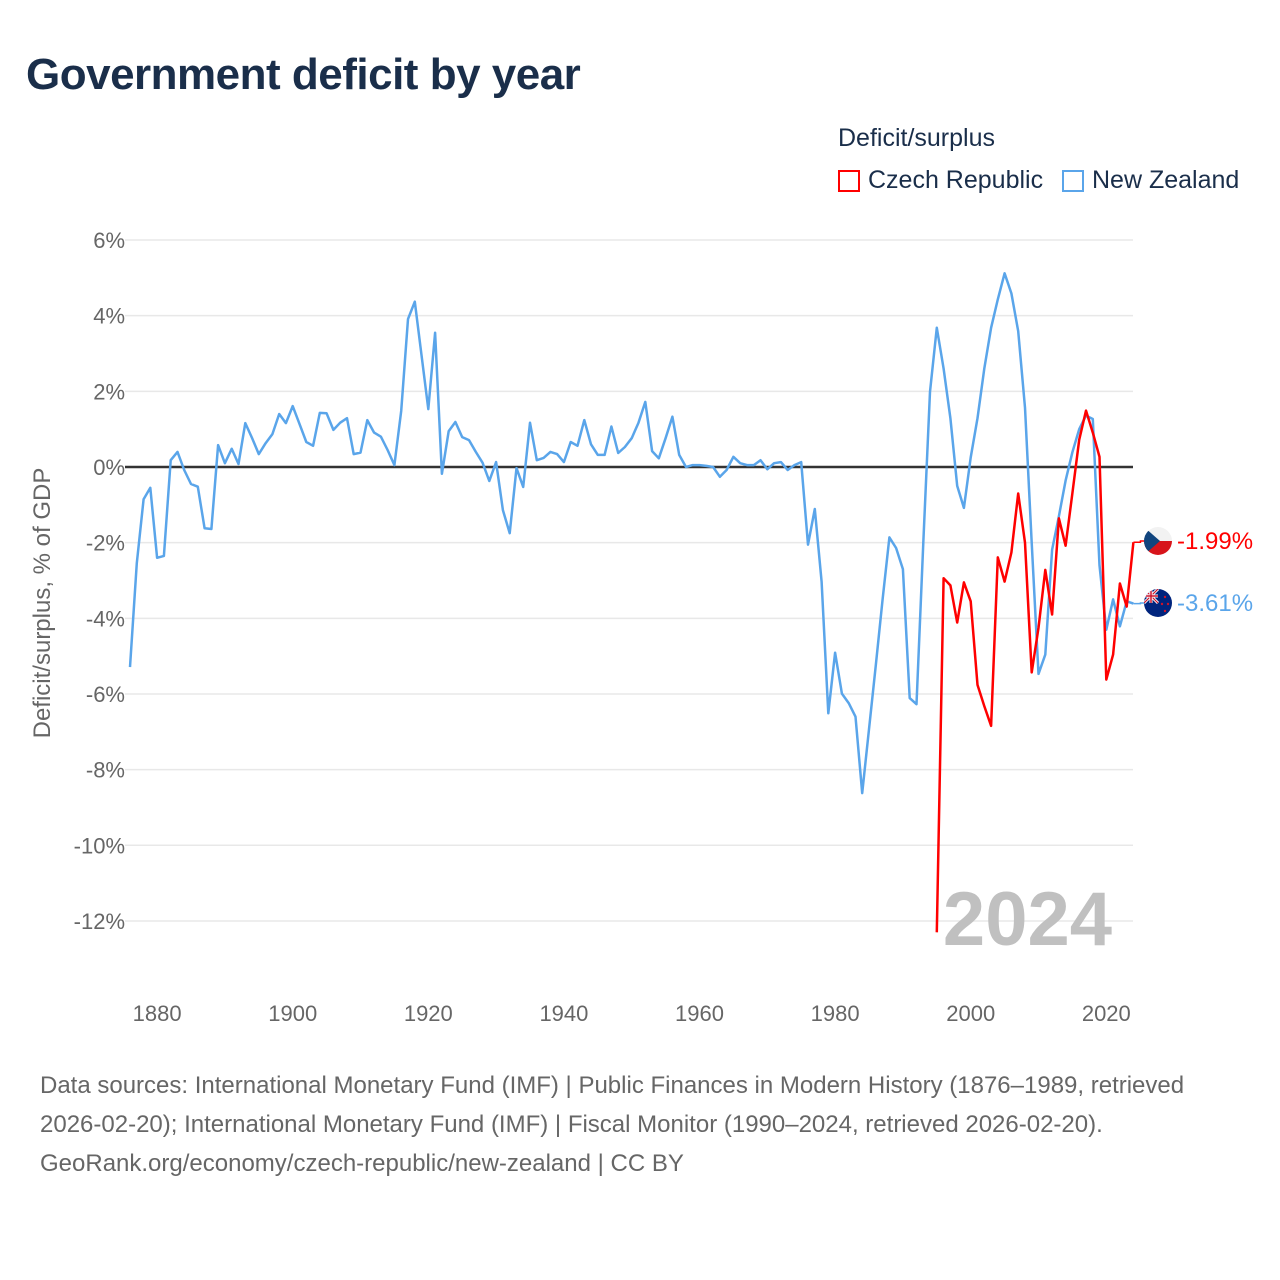 The height and width of the screenshot is (1280, 1280). I want to click on x-tick-label: 2020, so click(1106, 1013).